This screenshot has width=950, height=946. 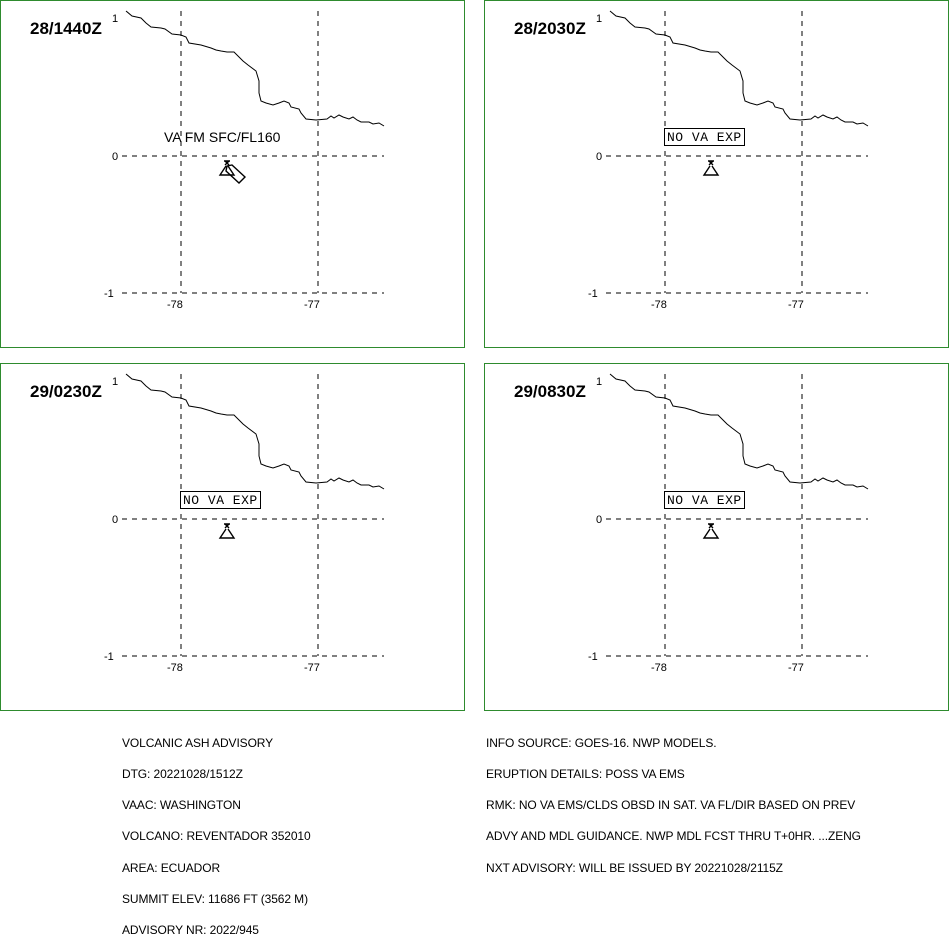 What do you see at coordinates (182, 774) in the screenshot?
I see `advisory-line: DTG: 20221028/1512Z` at bounding box center [182, 774].